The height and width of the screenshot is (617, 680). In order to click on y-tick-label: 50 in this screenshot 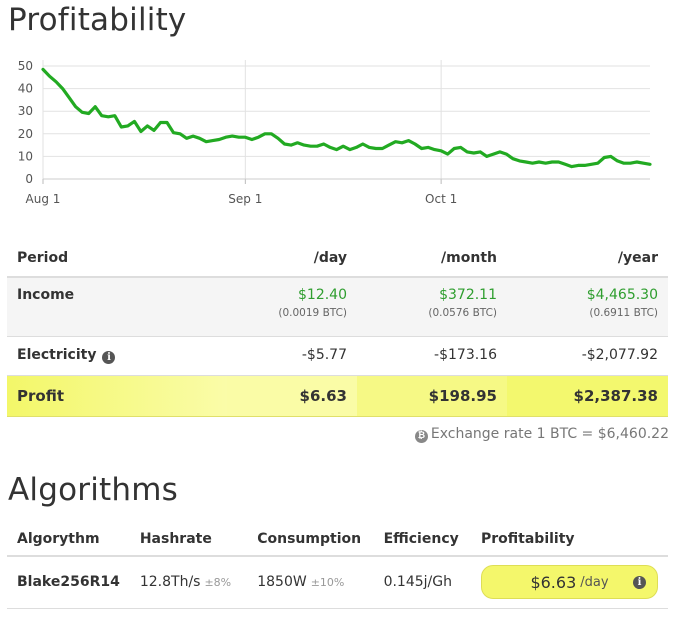, I will do `click(25, 66)`.